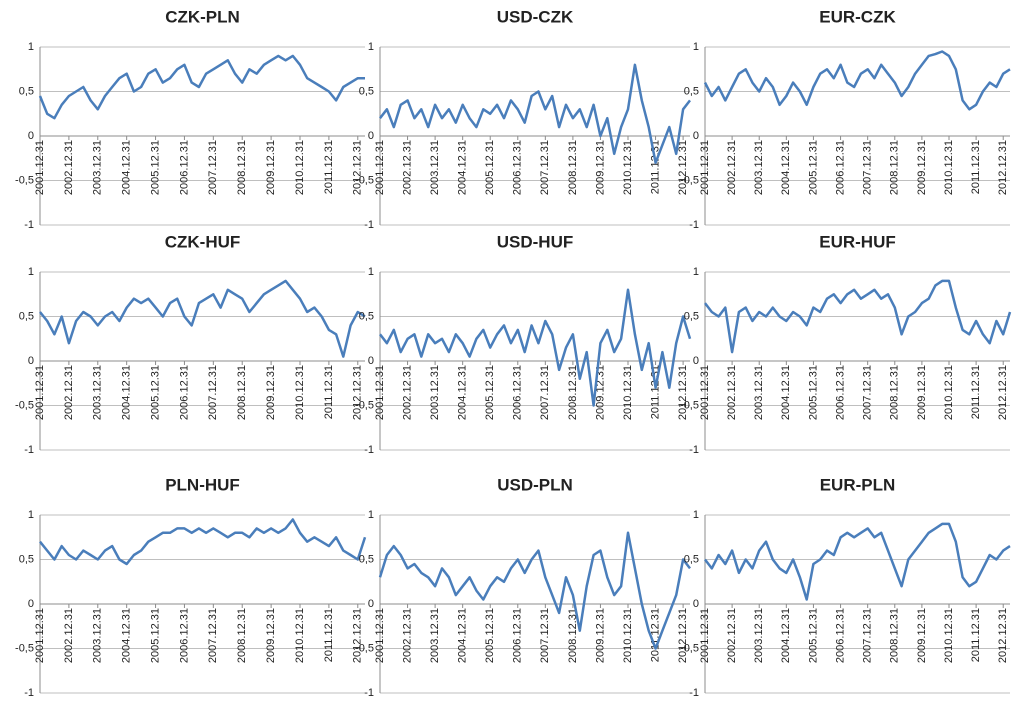 This screenshot has width=1016, height=704. I want to click on chart-title: USD-CZK, so click(535, 16).